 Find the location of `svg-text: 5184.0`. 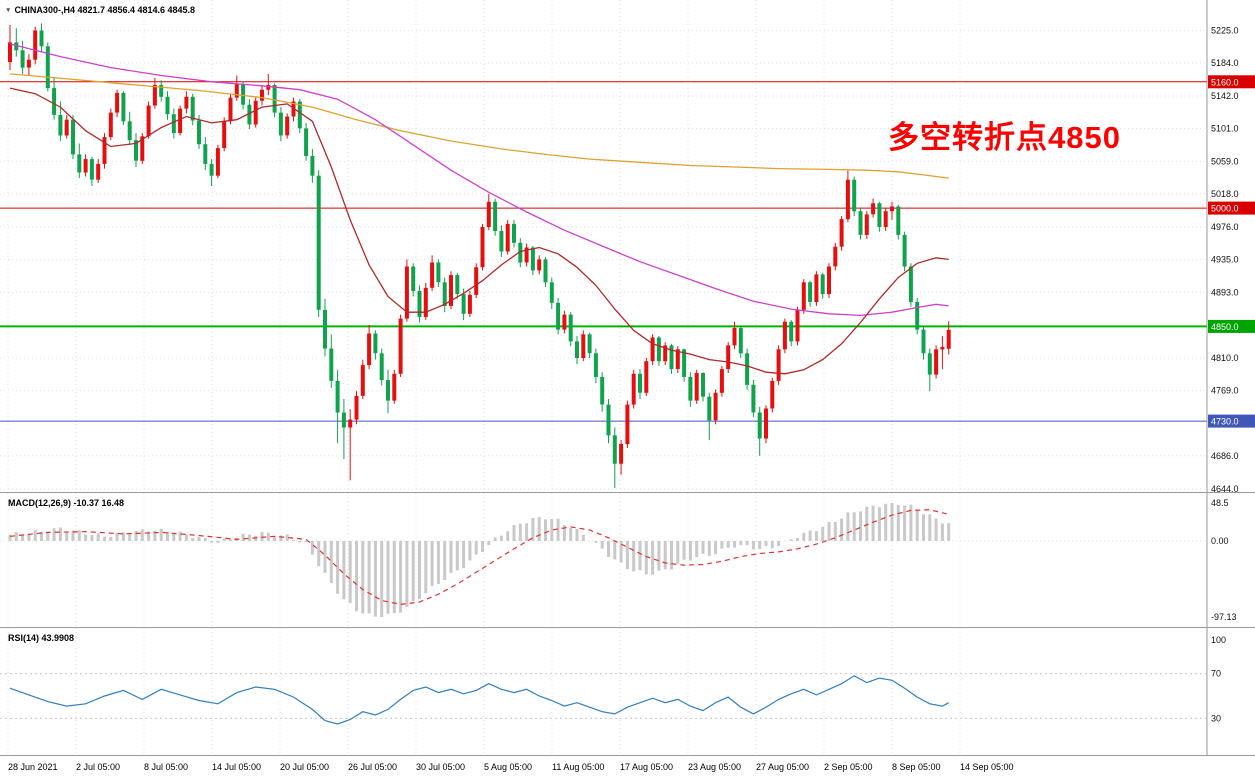

svg-text: 5184.0 is located at coordinates (1225, 63).